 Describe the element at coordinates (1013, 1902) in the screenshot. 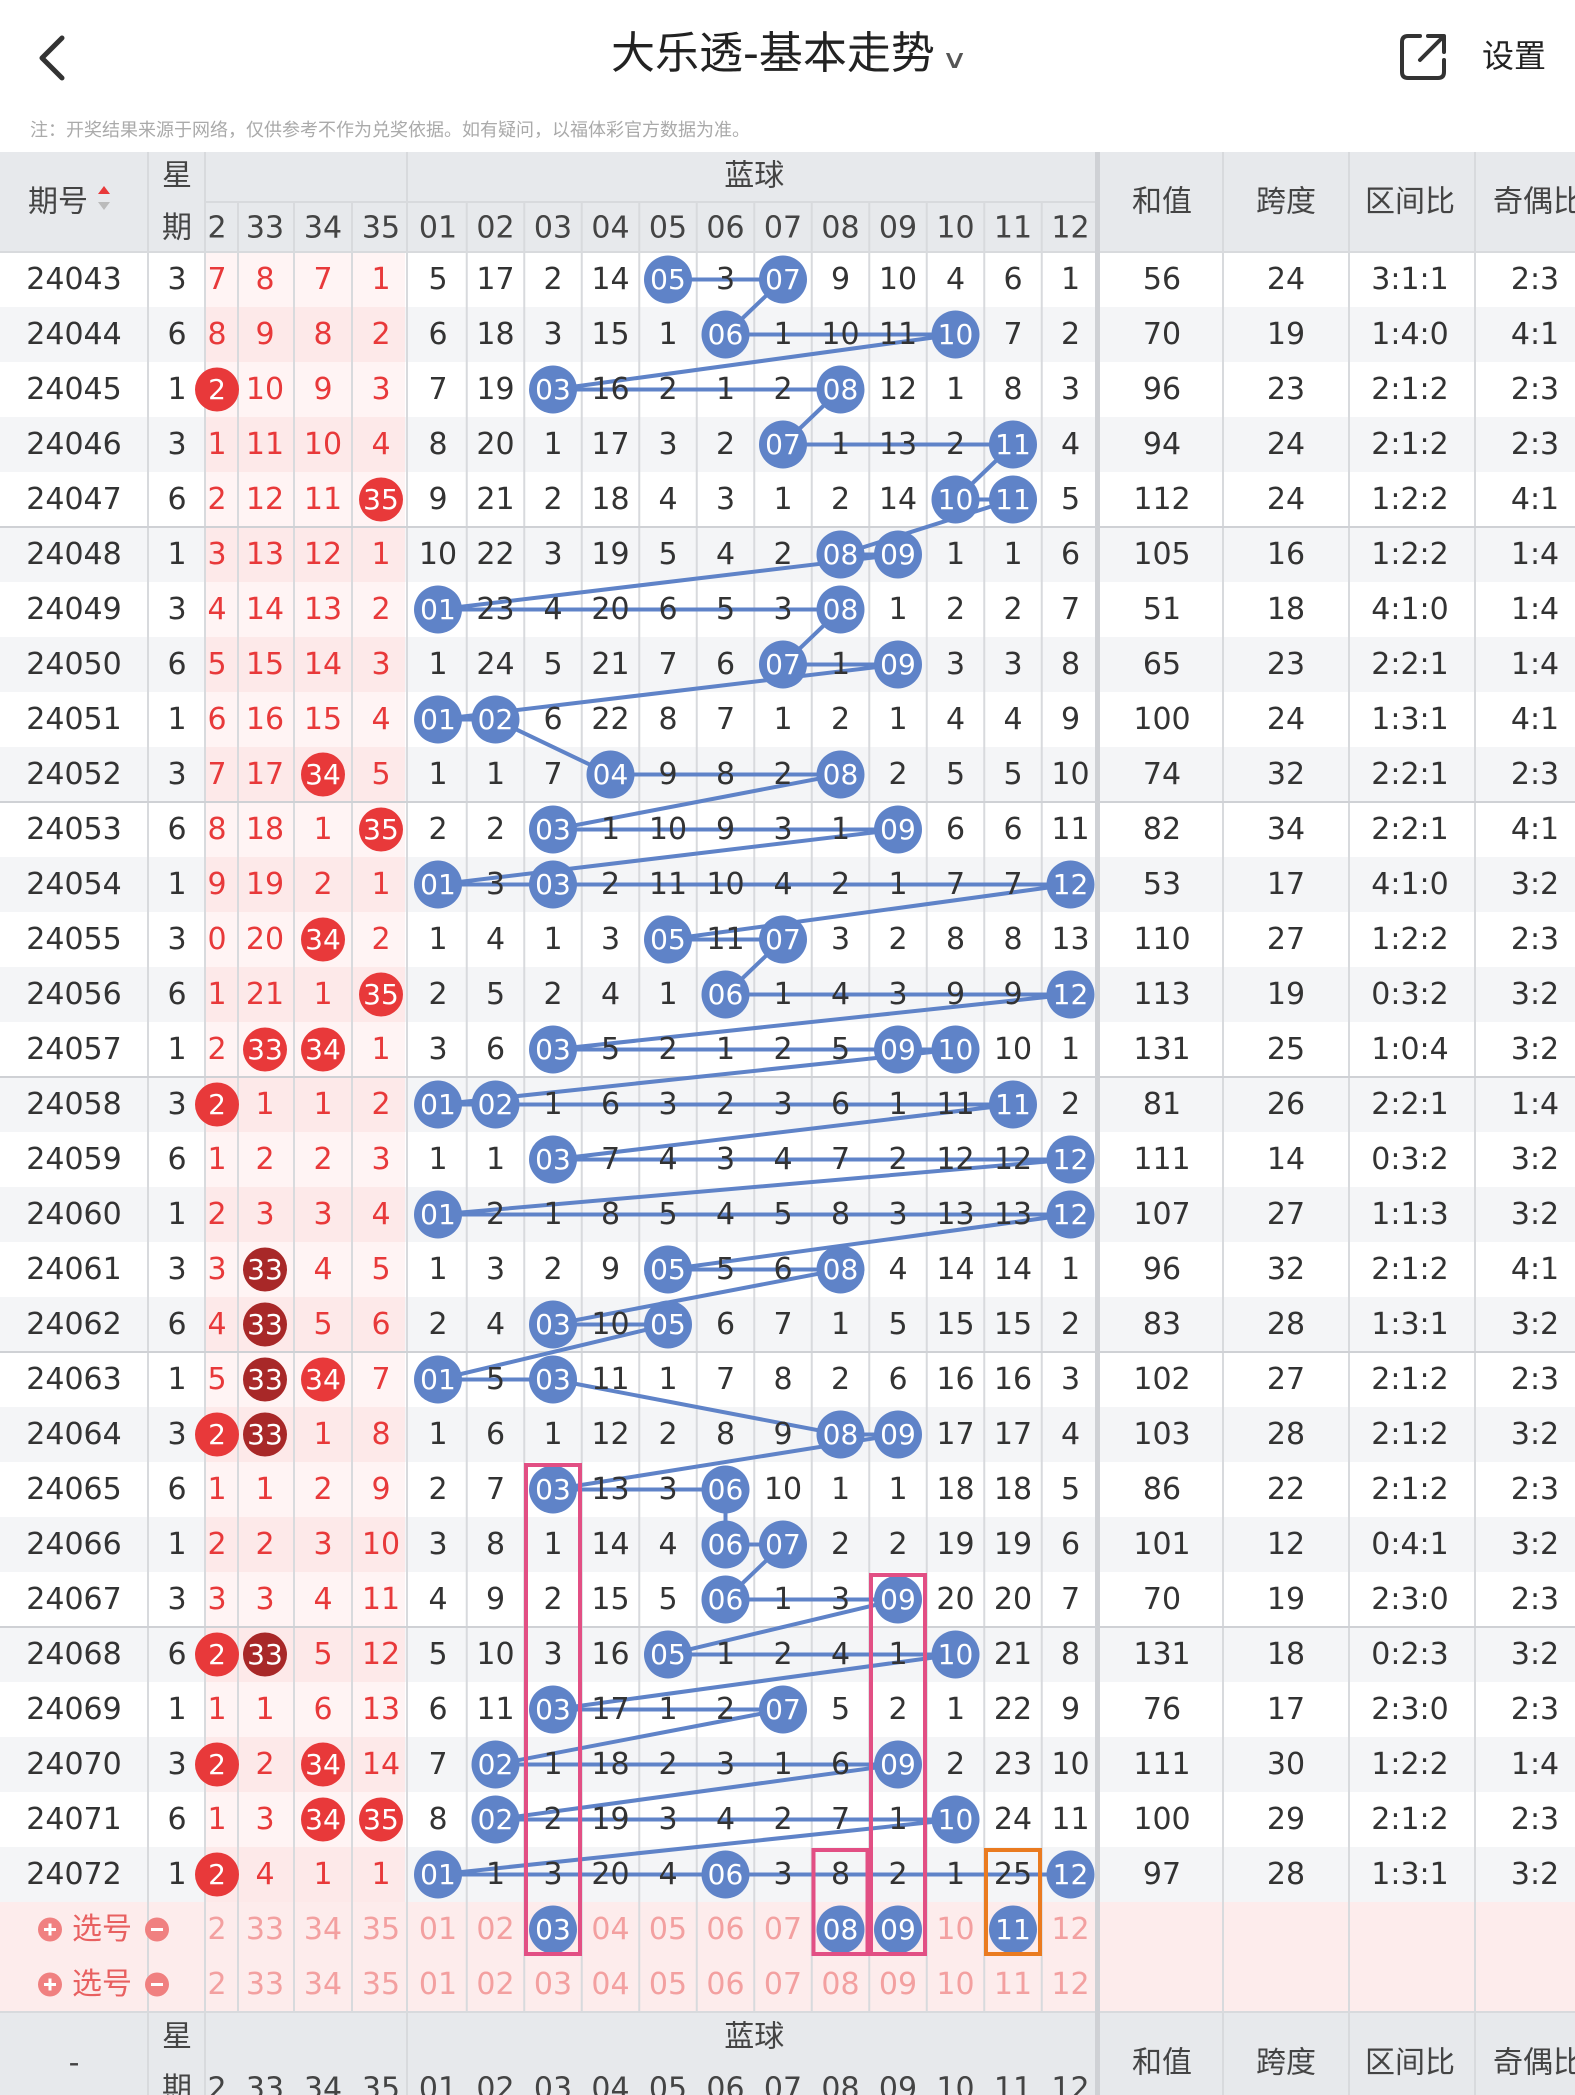

I see `highlight-box` at that location.